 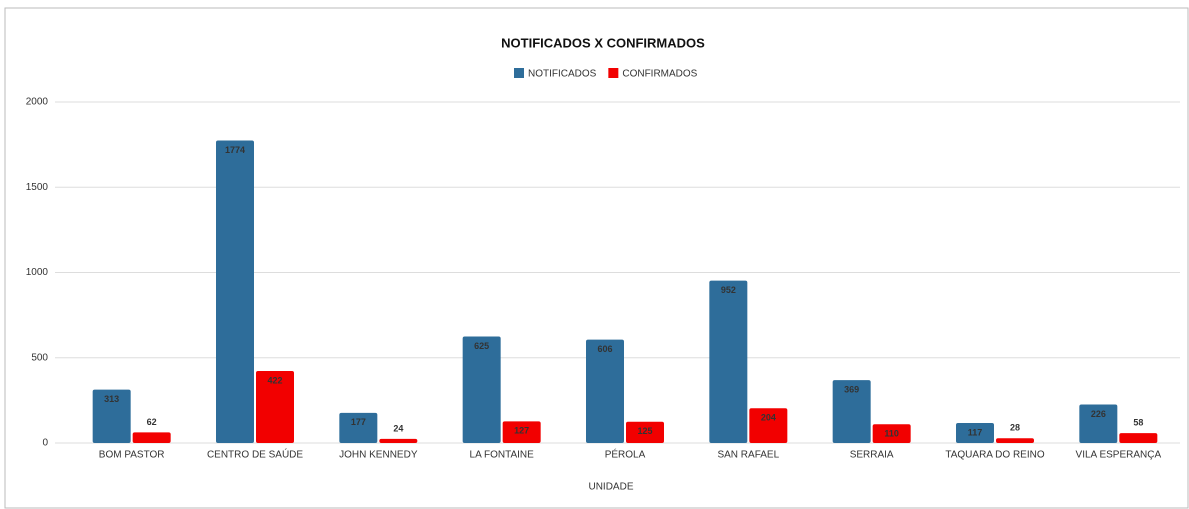 I want to click on y-tick-label: 2000, so click(x=37, y=102).